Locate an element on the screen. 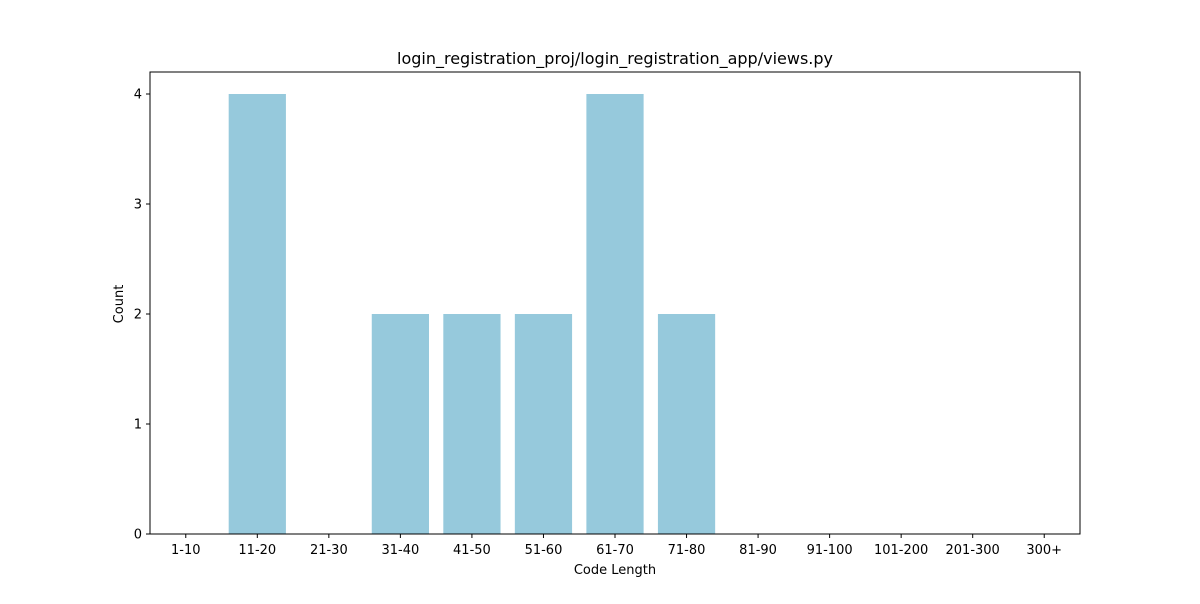 This screenshot has height=604, width=1200. x-tick-label: 11-20 is located at coordinates (257, 550).